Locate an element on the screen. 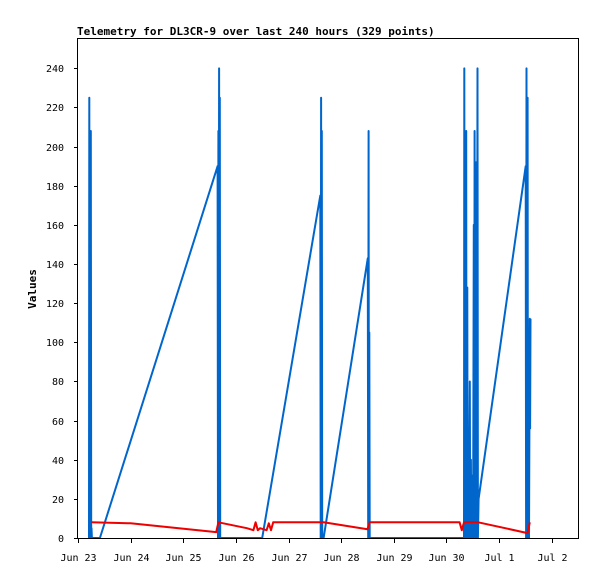 This screenshot has width=615, height=579. x-tick-label: Jun 26 is located at coordinates (236, 558).